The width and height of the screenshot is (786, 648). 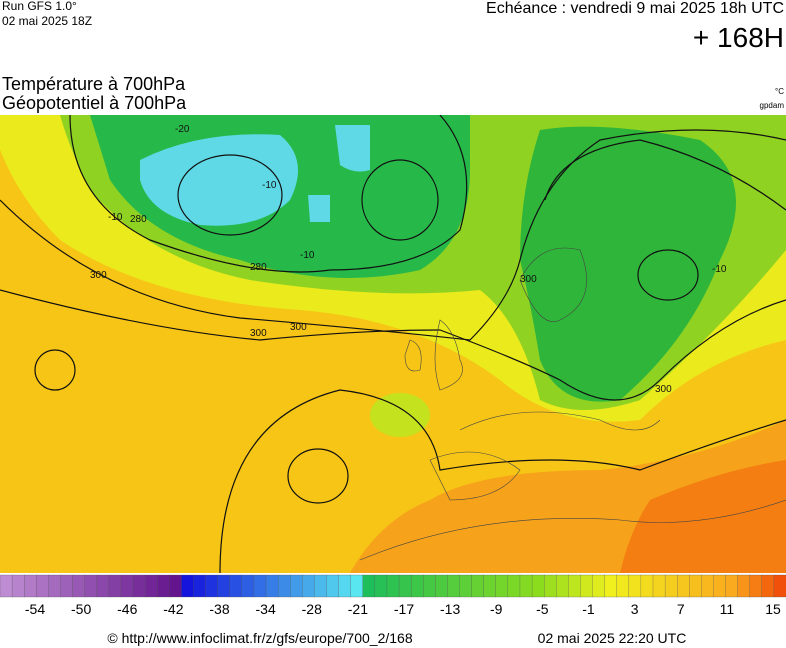 What do you see at coordinates (47, 21) in the screenshot?
I see `run-date: 02 mai 2025 18Z` at bounding box center [47, 21].